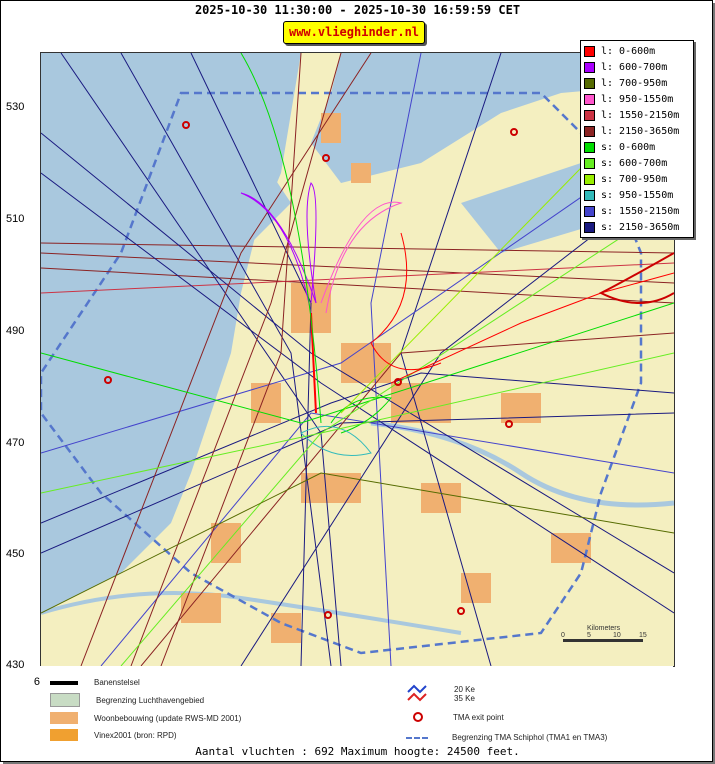  I want to click on key-label: Begrenzing TMA Schiphol (TMA1 en TMA3), so click(530, 737).